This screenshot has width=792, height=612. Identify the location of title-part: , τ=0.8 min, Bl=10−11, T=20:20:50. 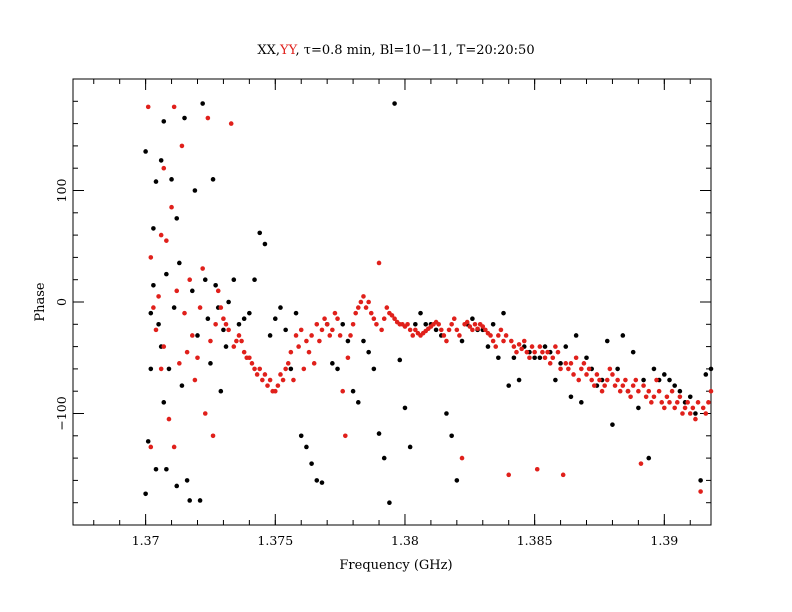
(415, 50).